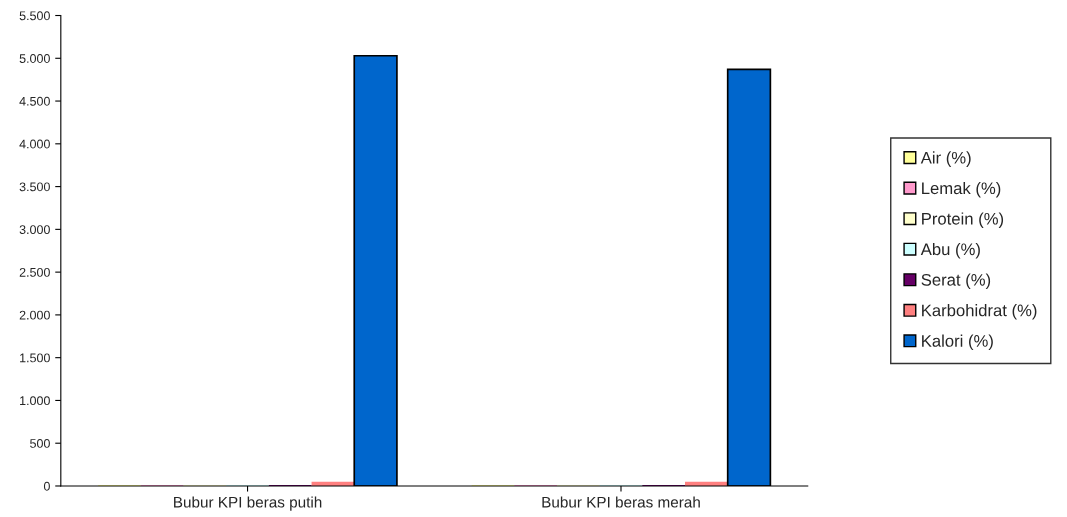 The width and height of the screenshot is (1067, 517). Describe the element at coordinates (40, 443) in the screenshot. I see `y-tick-label: 500` at that location.